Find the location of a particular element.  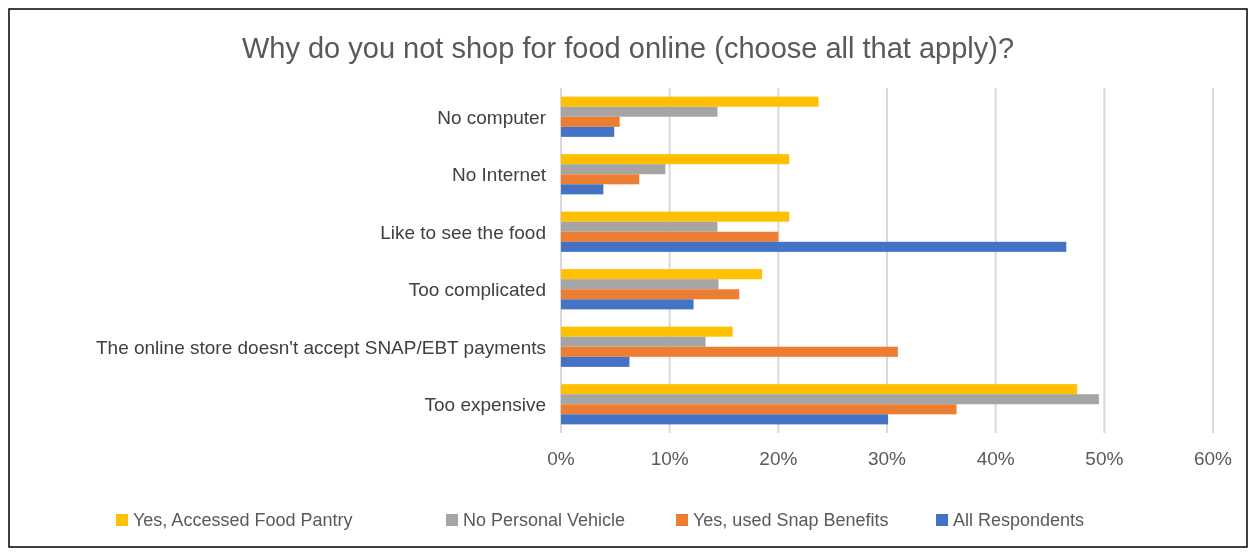

x-tick-label: 10% is located at coordinates (669, 458).